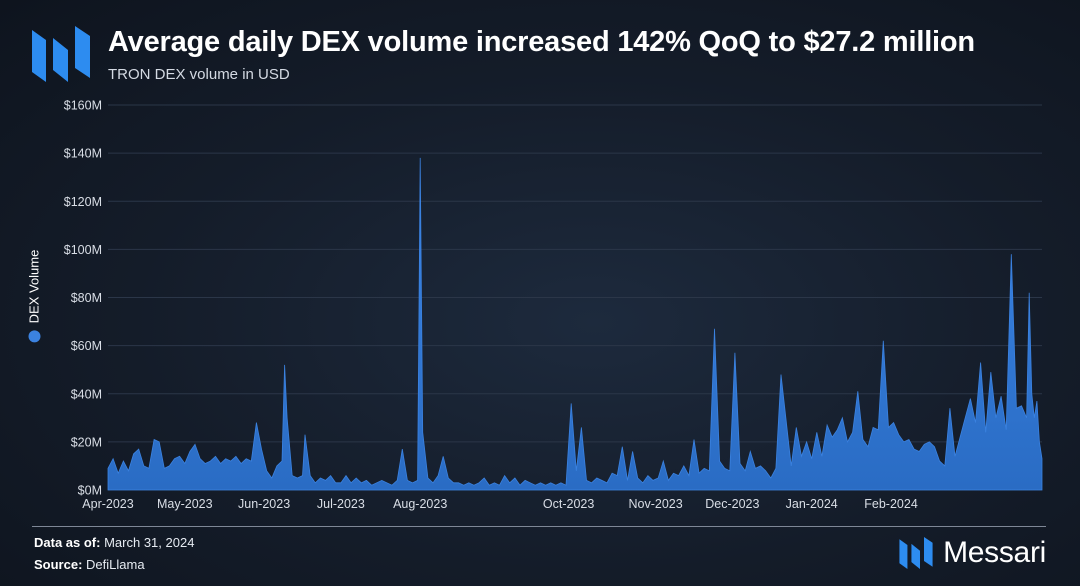  What do you see at coordinates (115, 564) in the screenshot?
I see `source-value: DefiLlama` at bounding box center [115, 564].